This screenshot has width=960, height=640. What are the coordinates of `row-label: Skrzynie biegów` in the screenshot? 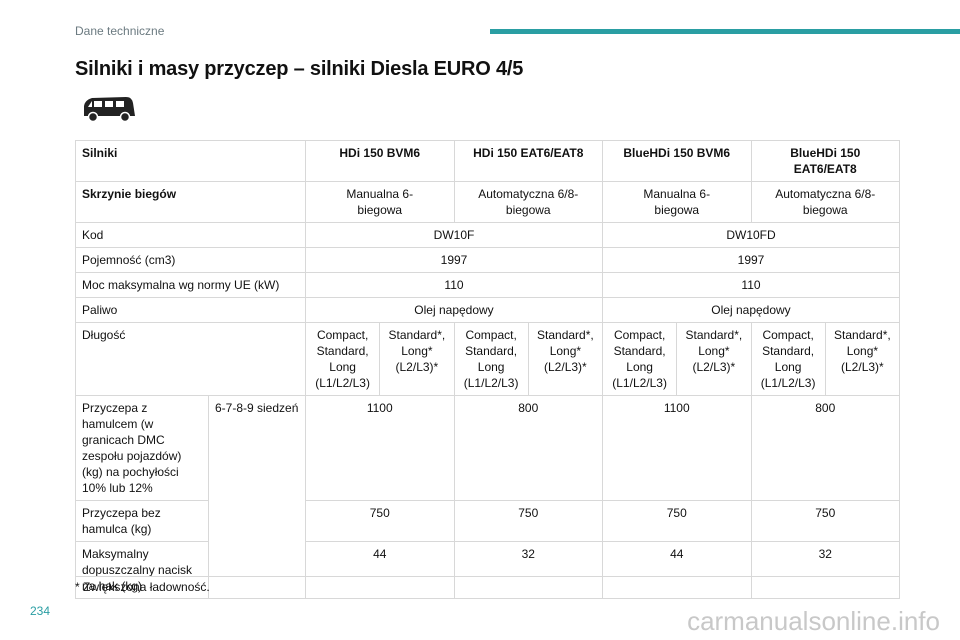 It's located at (190, 202).